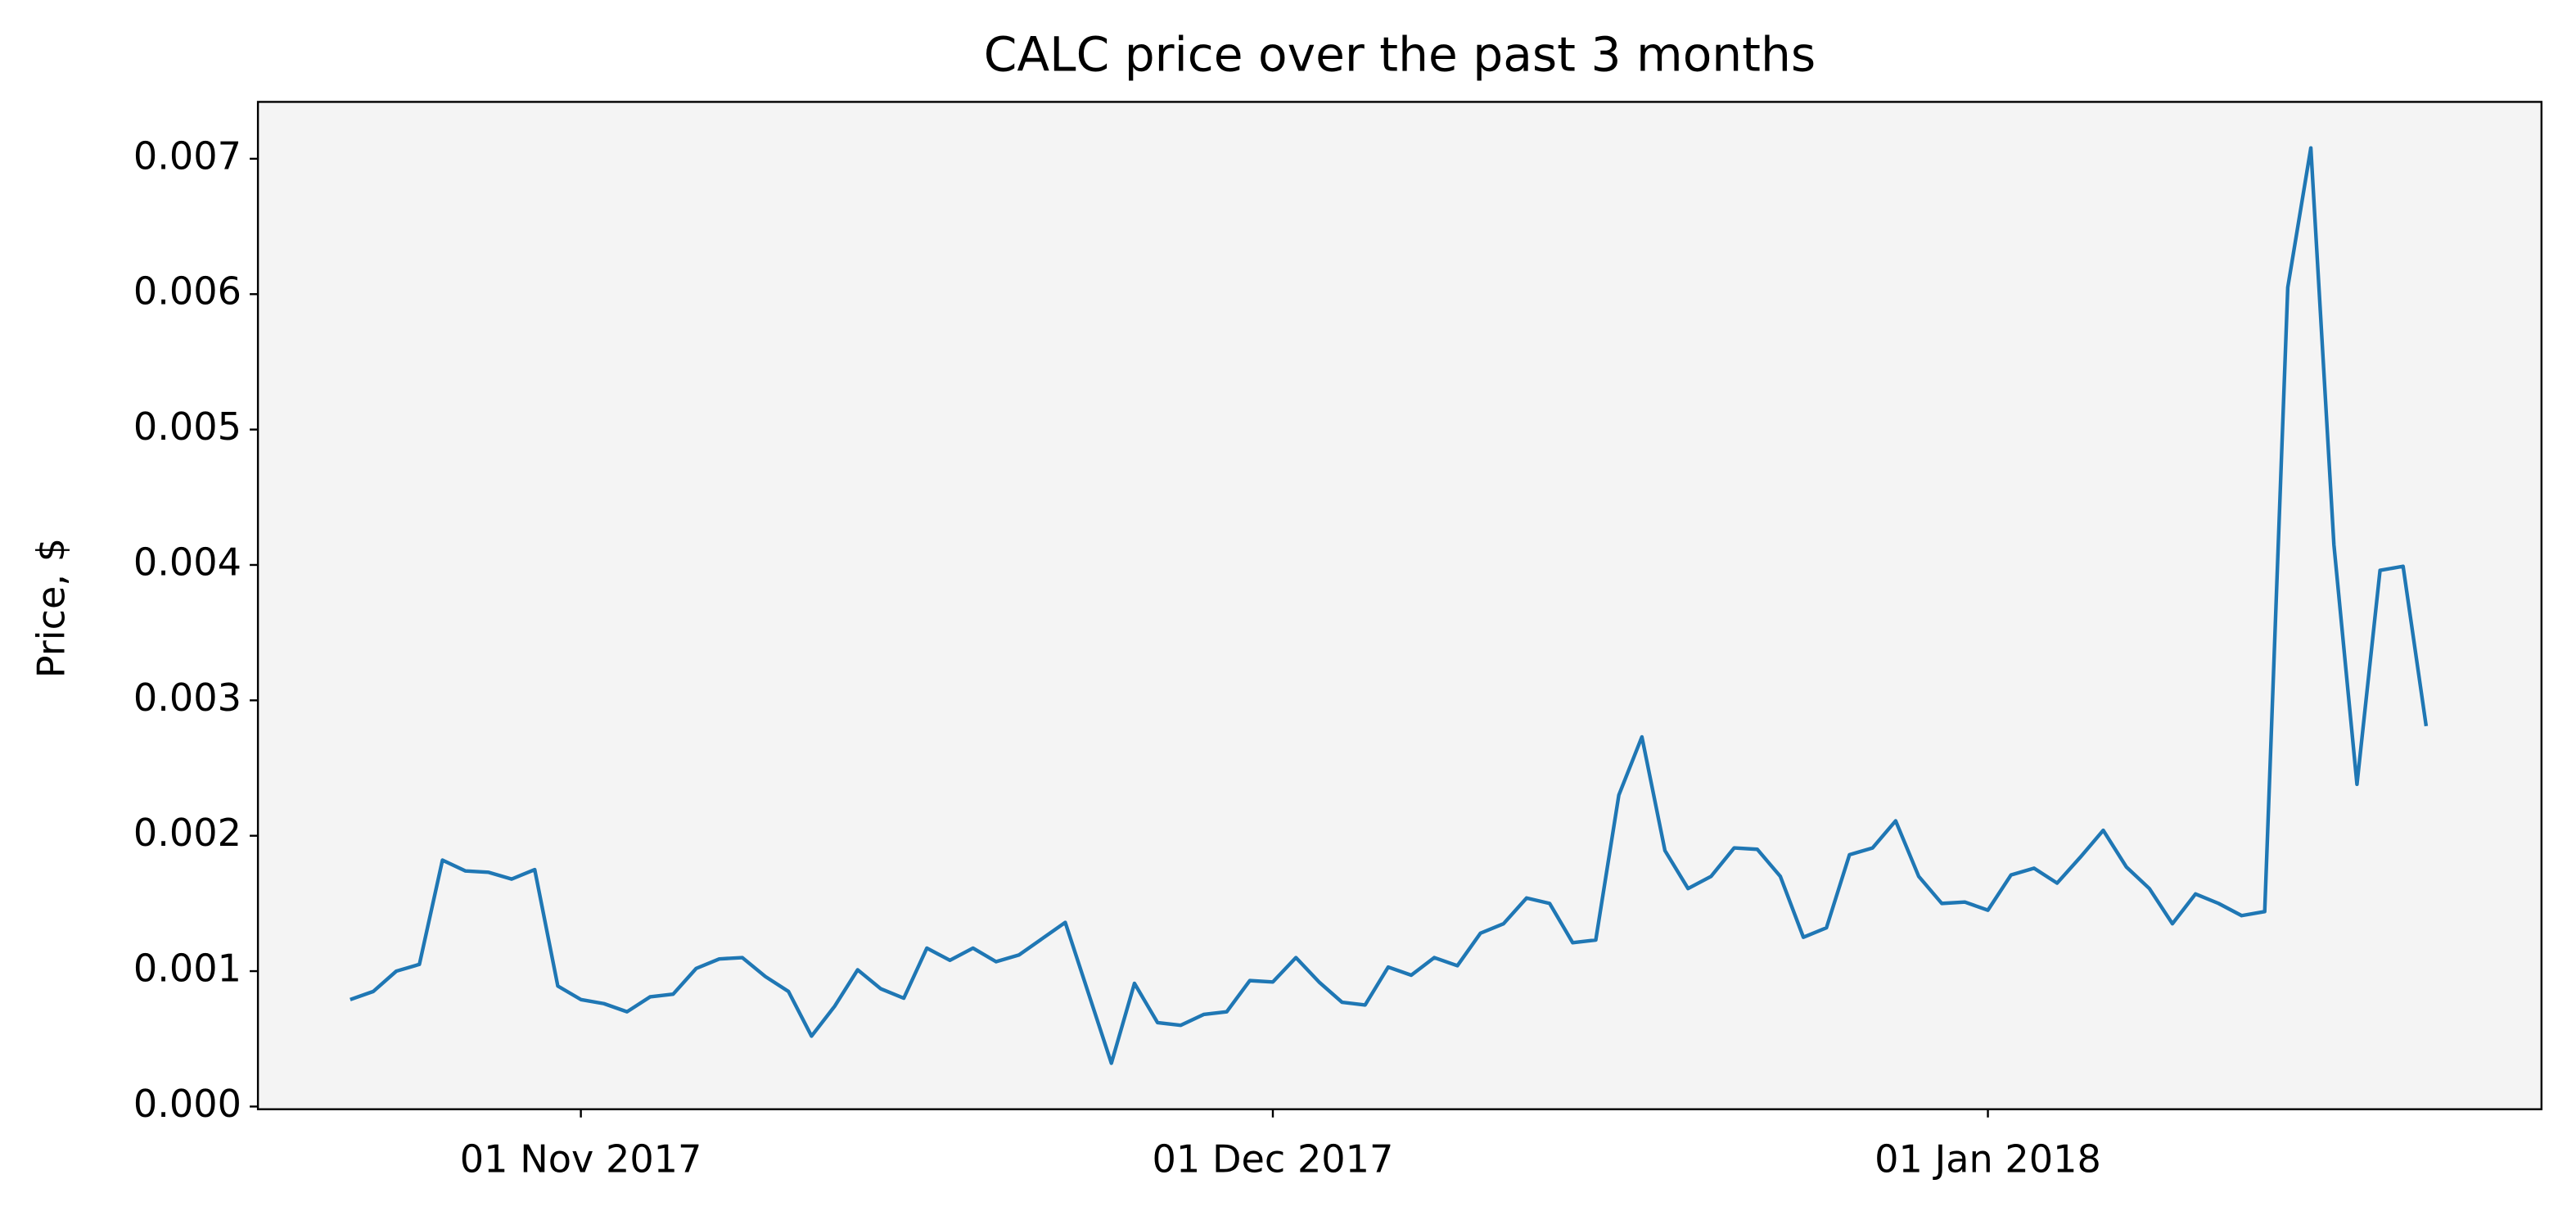 This screenshot has width=2576, height=1220. Describe the element at coordinates (1400, 54) in the screenshot. I see `chart-title: CALC price over the past 3 months` at that location.